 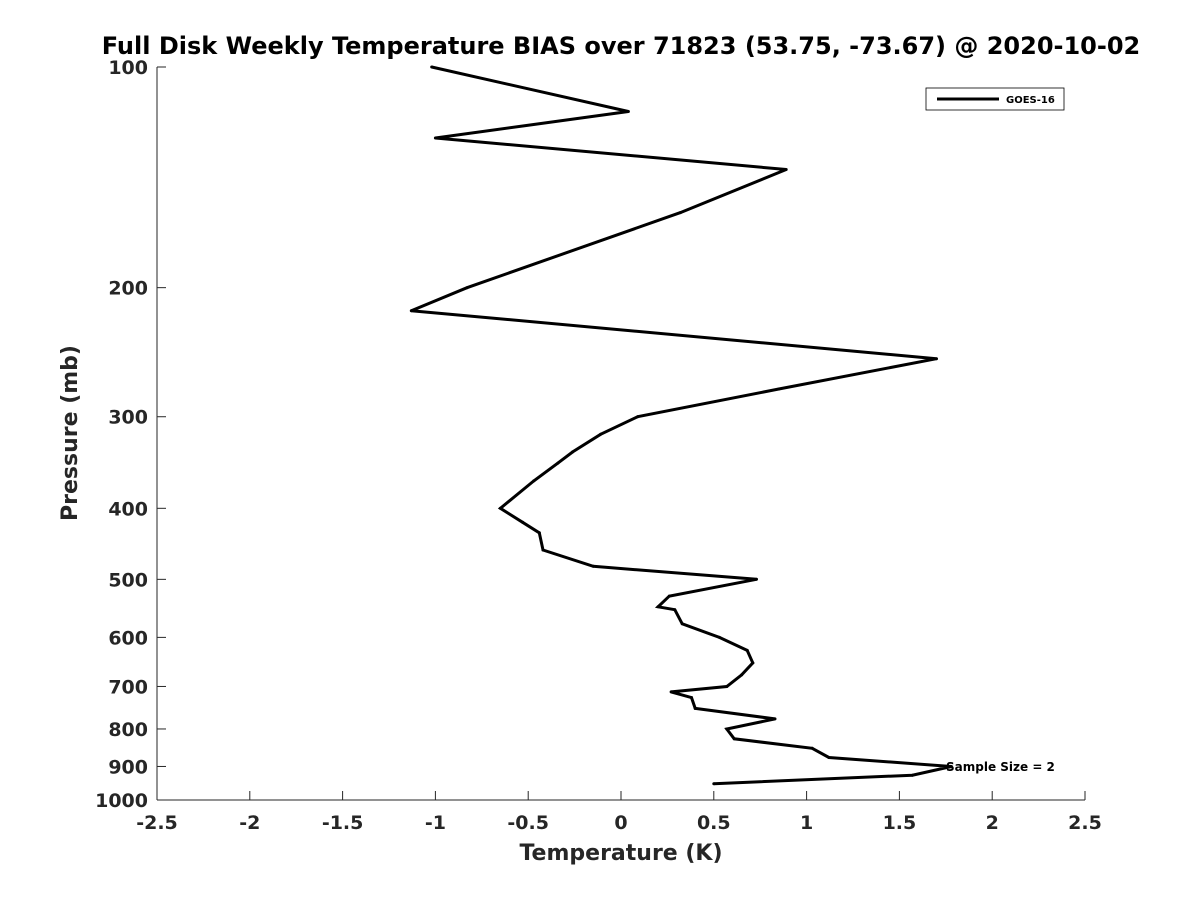 What do you see at coordinates (714, 823) in the screenshot?
I see `x-tick-label: 0.5` at bounding box center [714, 823].